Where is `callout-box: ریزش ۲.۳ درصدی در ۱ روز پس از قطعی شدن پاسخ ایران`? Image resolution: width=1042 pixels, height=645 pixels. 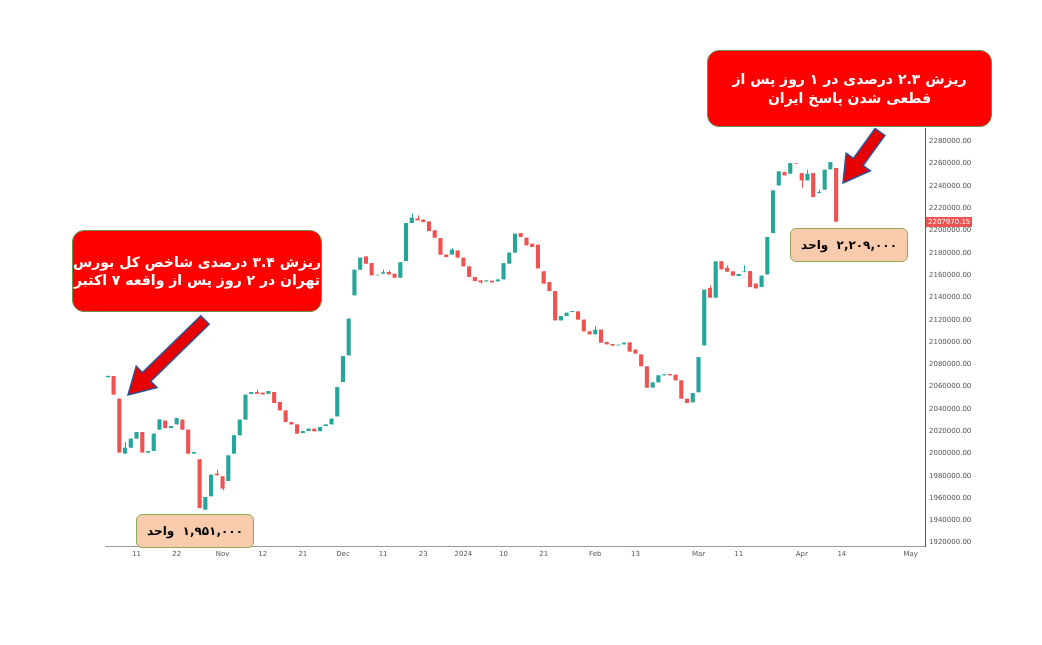 callout-box: ریزش ۲.۳ درصدی در ۱ روز پس از قطعی شدن پاسخ ایران is located at coordinates (849, 88).